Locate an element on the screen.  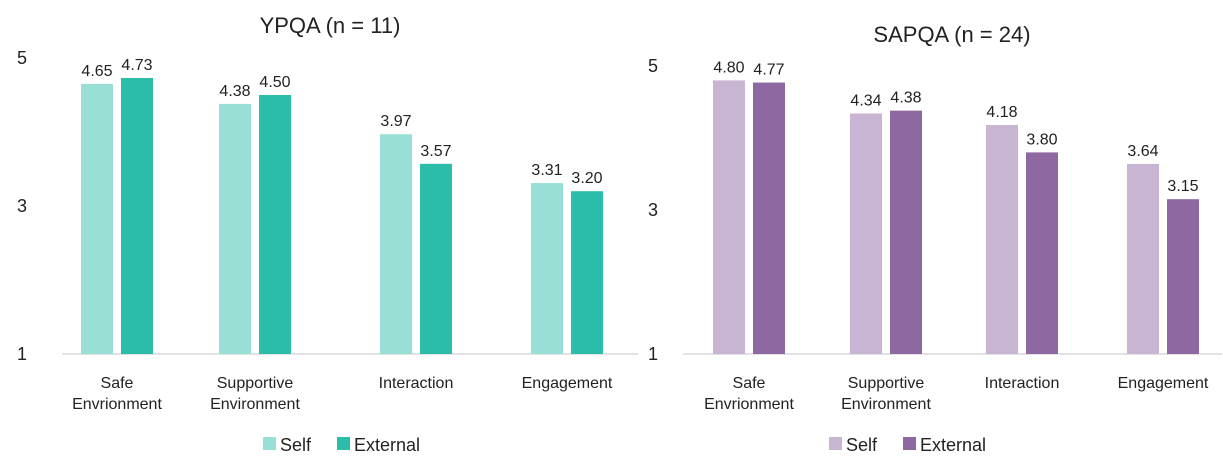
data-label: 3.20 is located at coordinates (586, 178).